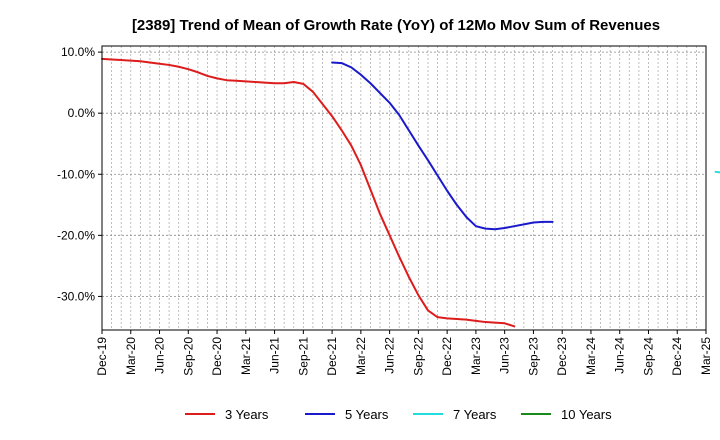  I want to click on y-tick-label: -20.0%, so click(76, 235).